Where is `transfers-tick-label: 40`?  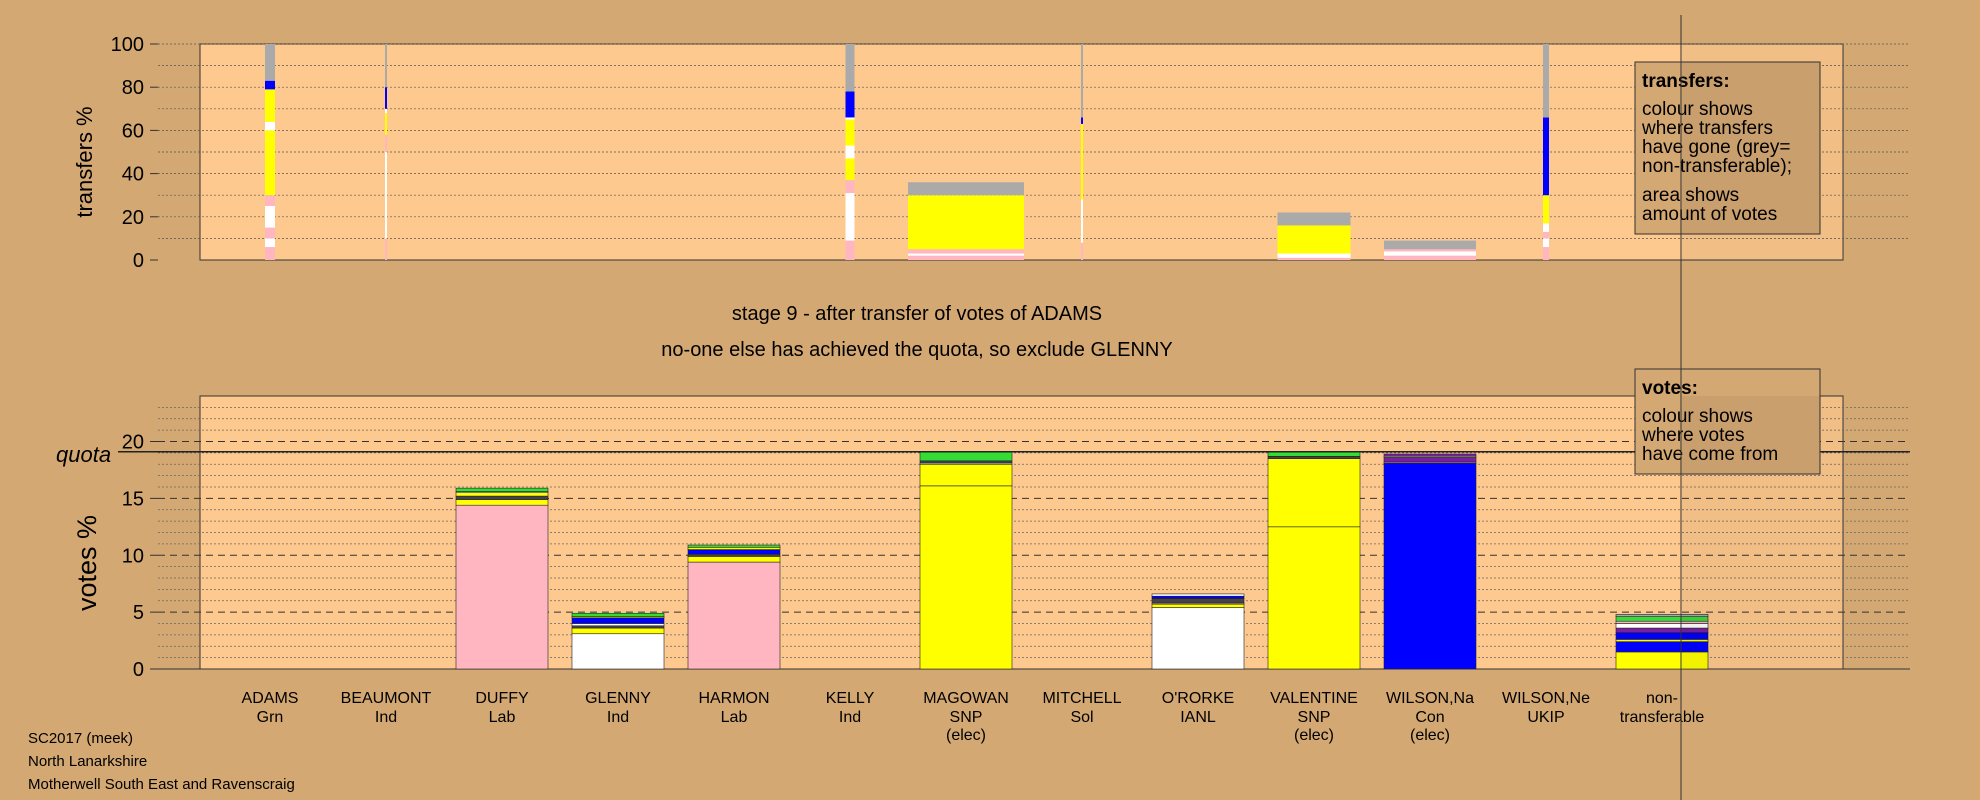 transfers-tick-label: 40 is located at coordinates (133, 175).